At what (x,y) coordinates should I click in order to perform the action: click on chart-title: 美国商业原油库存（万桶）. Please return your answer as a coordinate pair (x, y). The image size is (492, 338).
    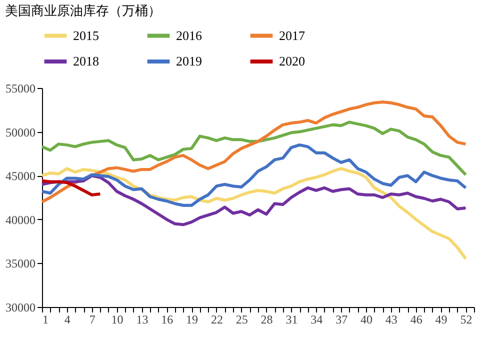
    Looking at the image, I should click on (83, 10).